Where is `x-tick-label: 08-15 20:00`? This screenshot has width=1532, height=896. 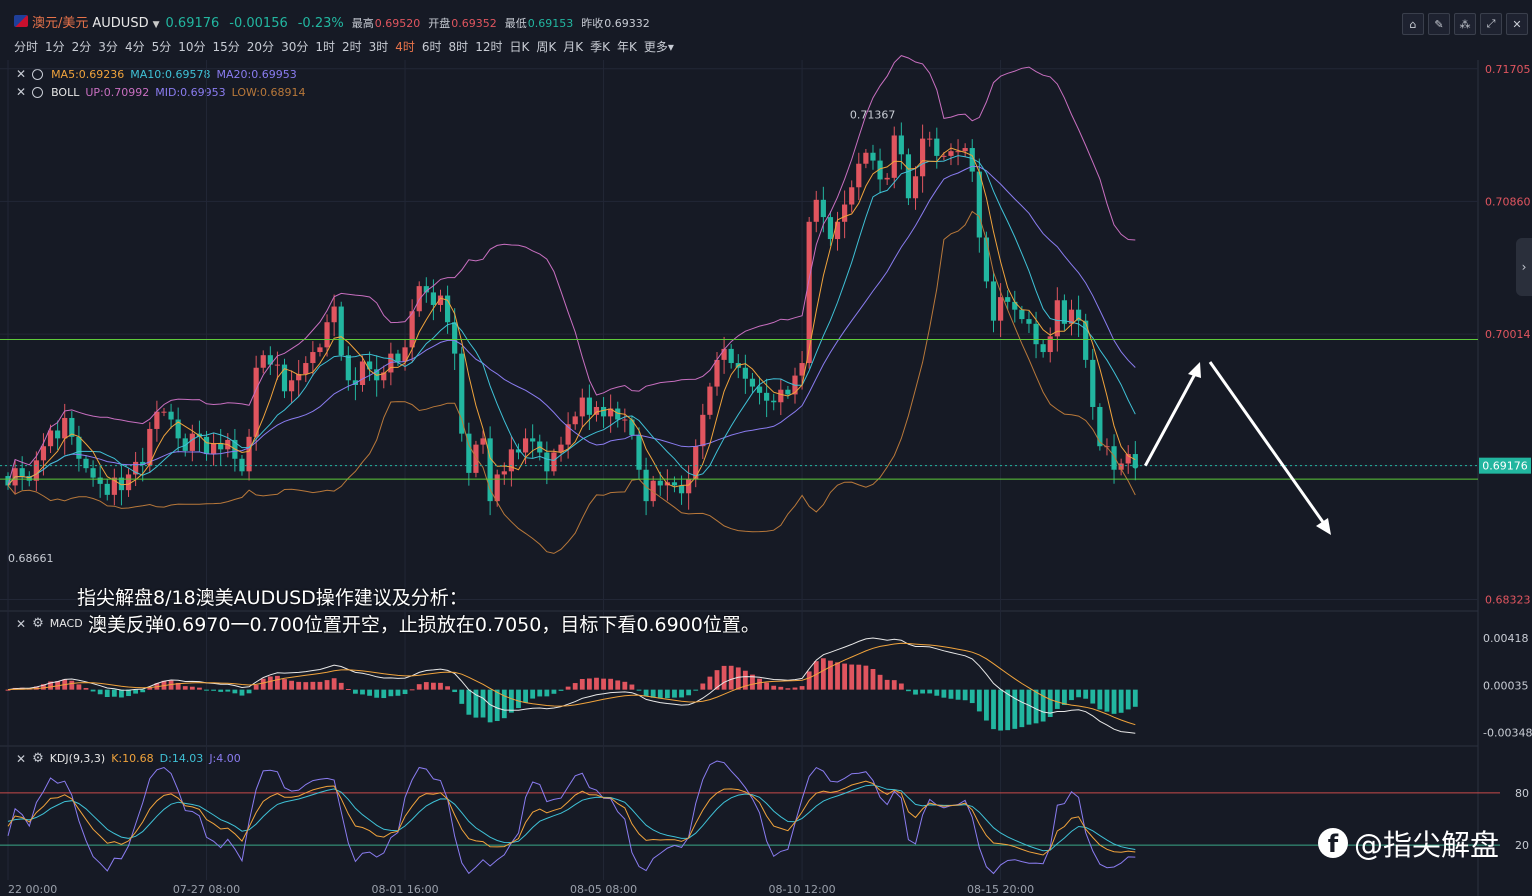 x-tick-label: 08-15 20:00 is located at coordinates (1000, 889).